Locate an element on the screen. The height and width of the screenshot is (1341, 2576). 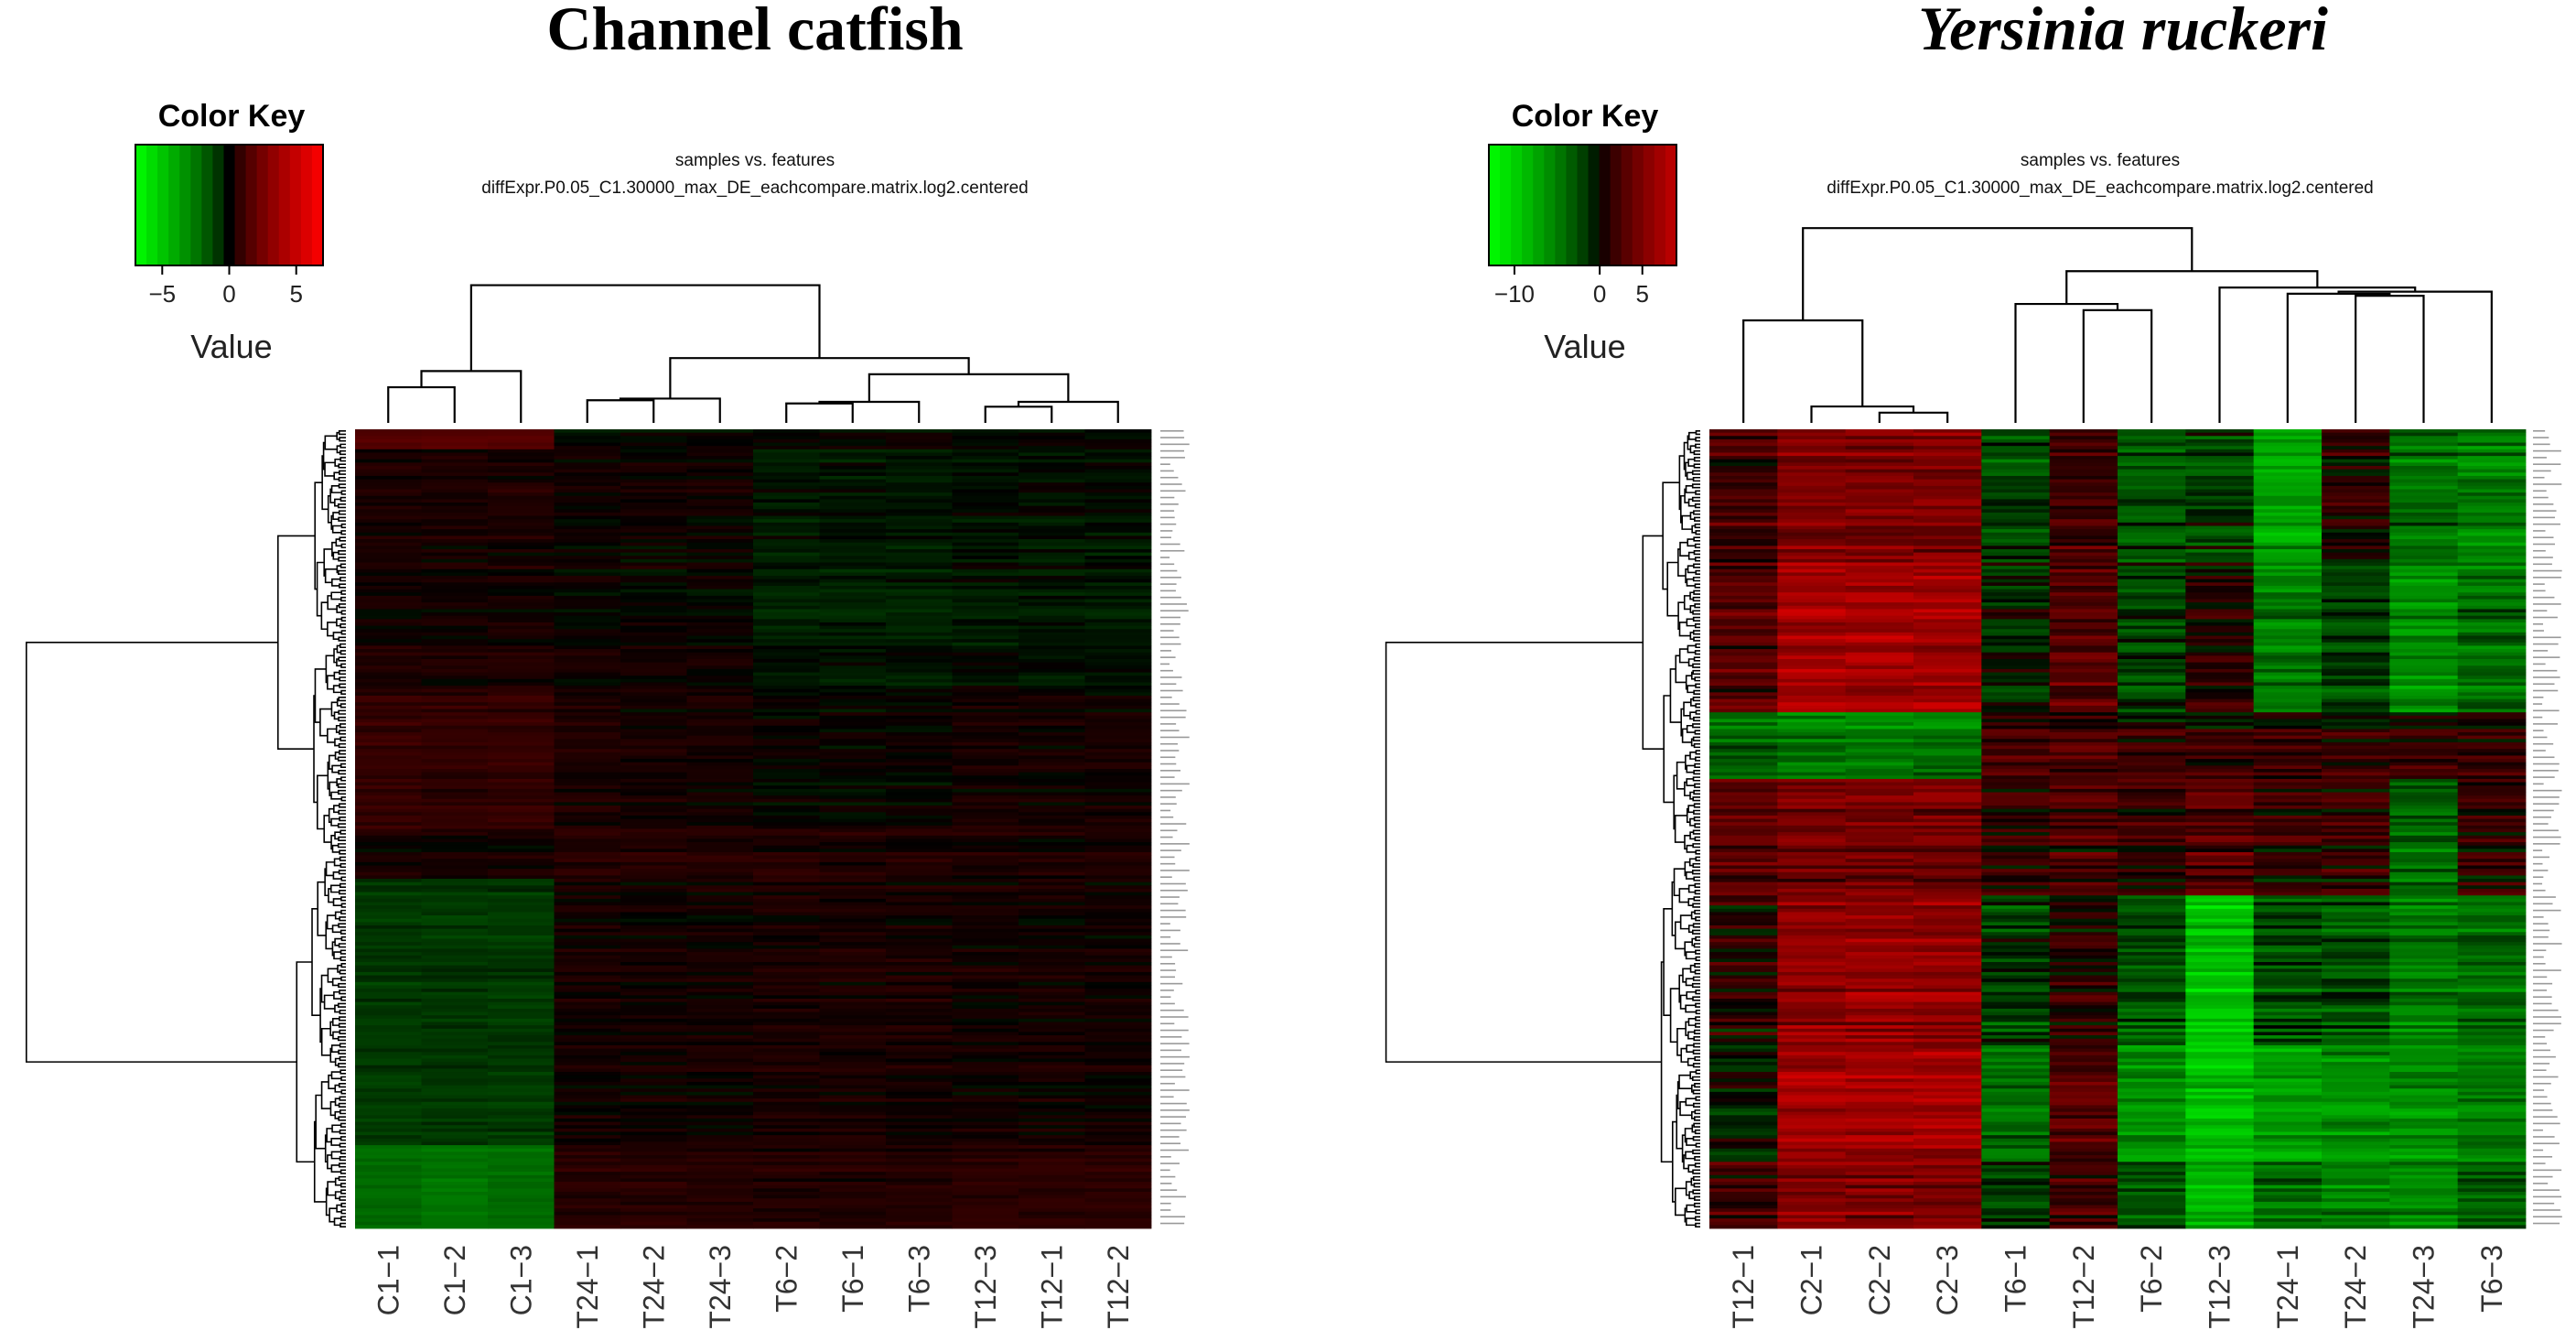
color-key-swatch is located at coordinates (152, 205).